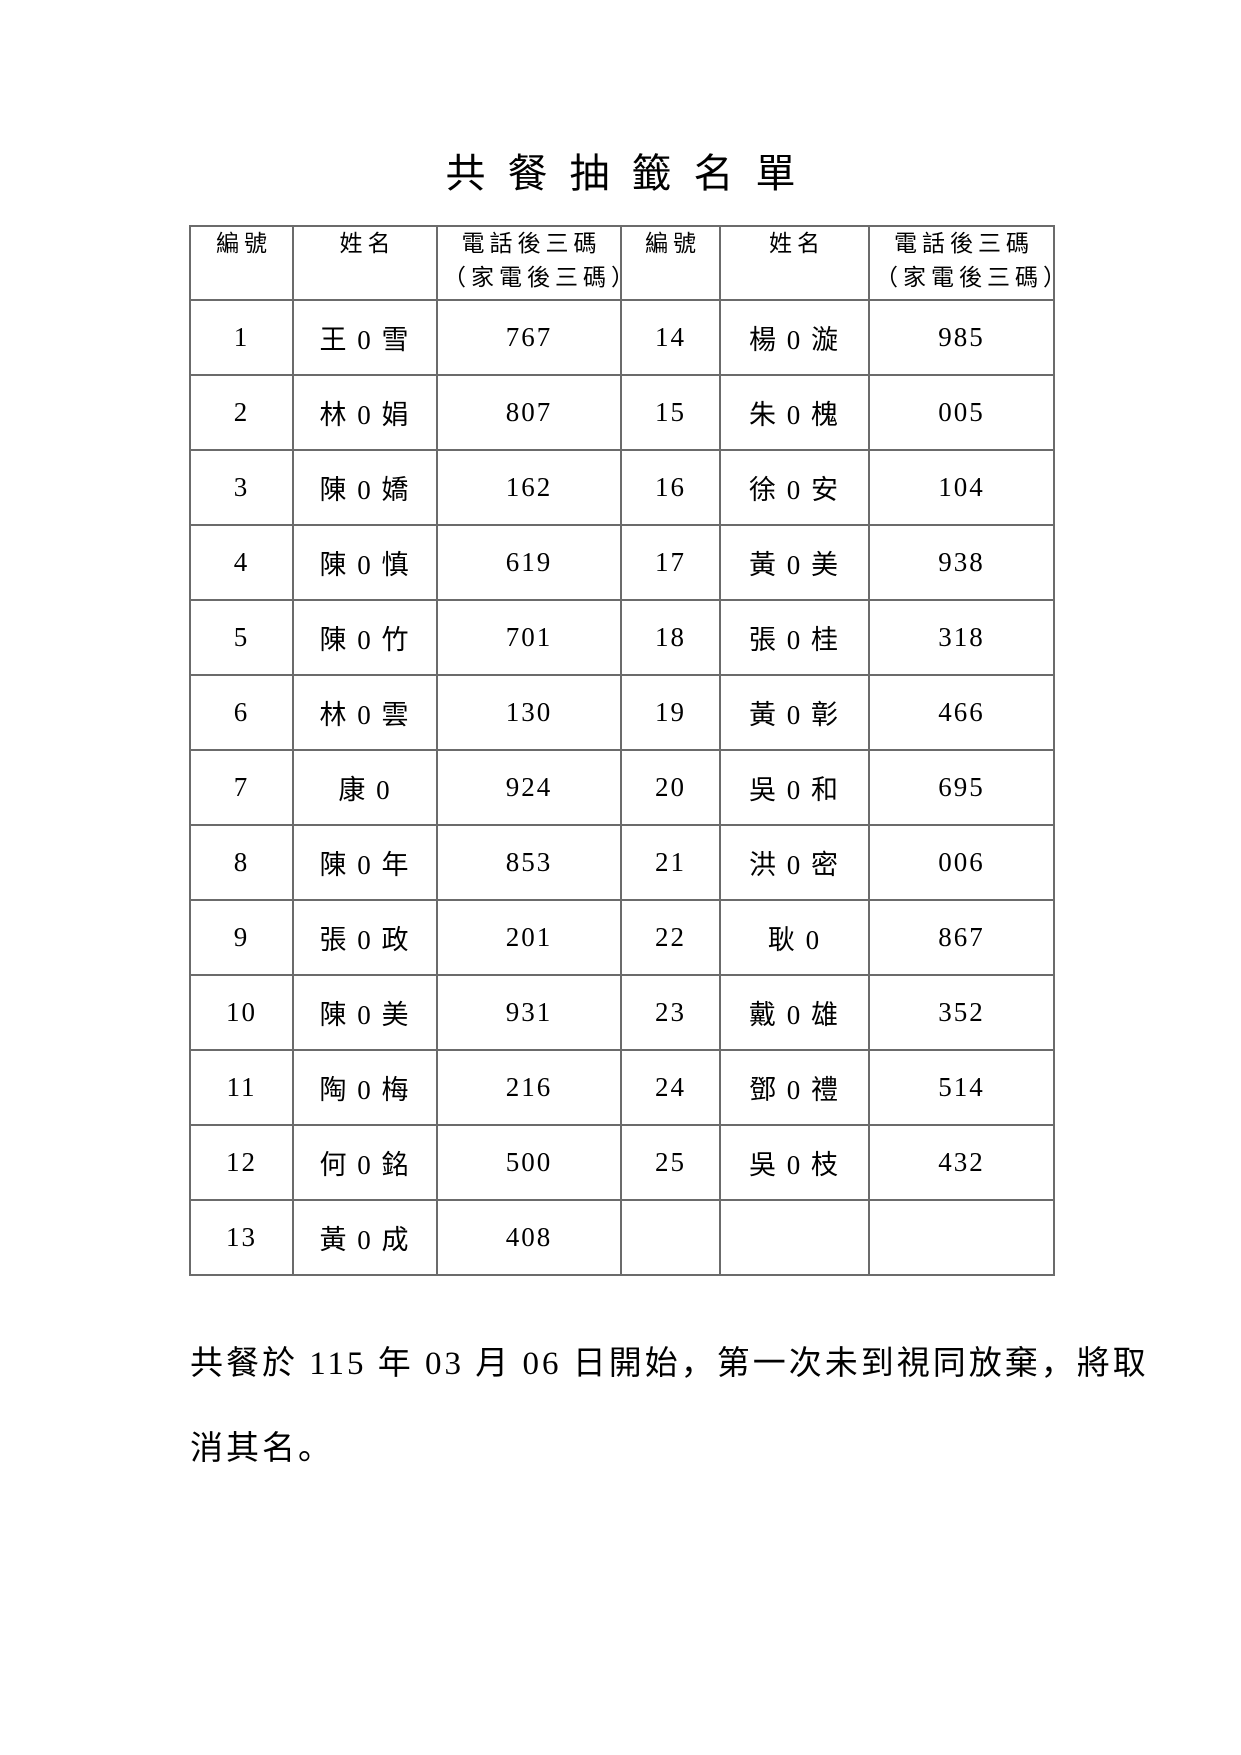  Describe the element at coordinates (365, 637) in the screenshot. I see `name-cell: 陳 0 竹` at that location.